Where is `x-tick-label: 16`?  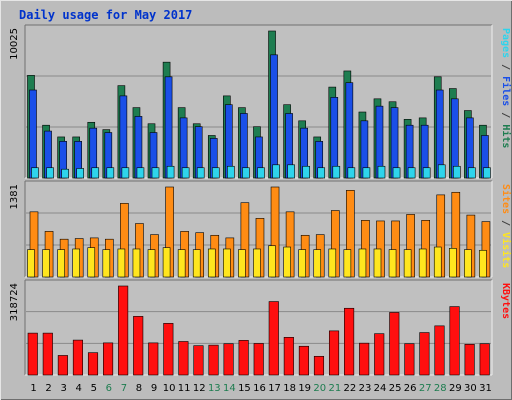
x-tick-label: 16 is located at coordinates (259, 388).